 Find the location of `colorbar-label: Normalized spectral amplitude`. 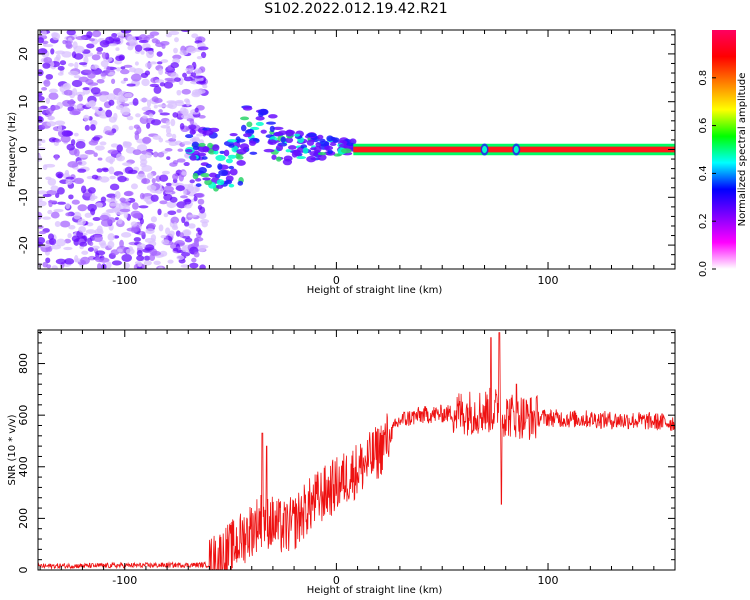

colorbar-label: Normalized spectral amplitude is located at coordinates (742, 150).